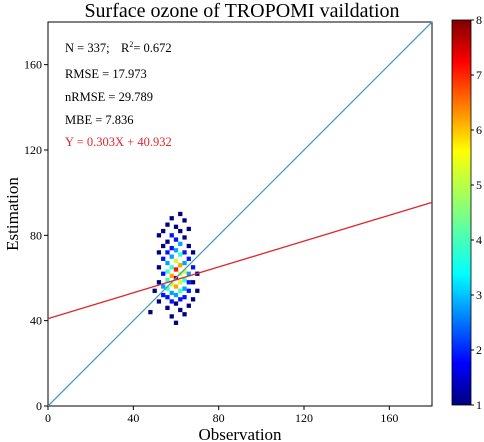 Image resolution: width=484 pixels, height=442 pixels. What do you see at coordinates (87, 48) in the screenshot?
I see `stat-n: N = 337;` at bounding box center [87, 48].